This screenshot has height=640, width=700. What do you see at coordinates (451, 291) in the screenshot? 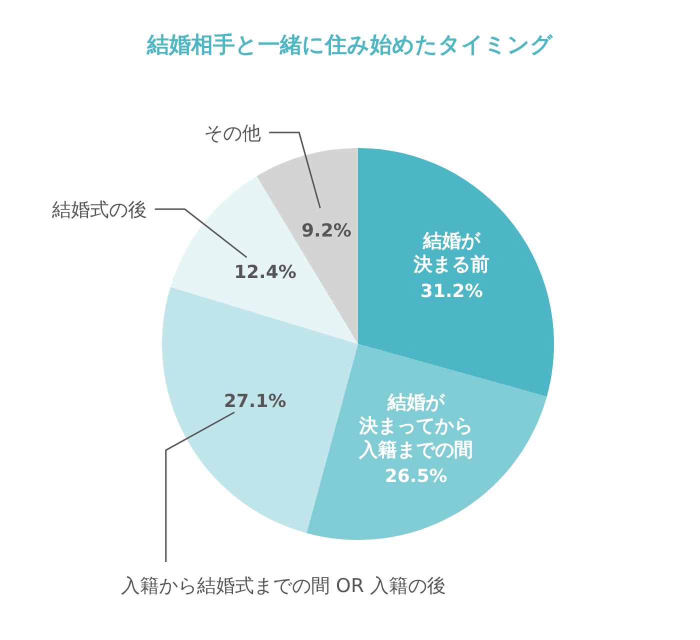
I see `data-label: 31.2%` at bounding box center [451, 291].